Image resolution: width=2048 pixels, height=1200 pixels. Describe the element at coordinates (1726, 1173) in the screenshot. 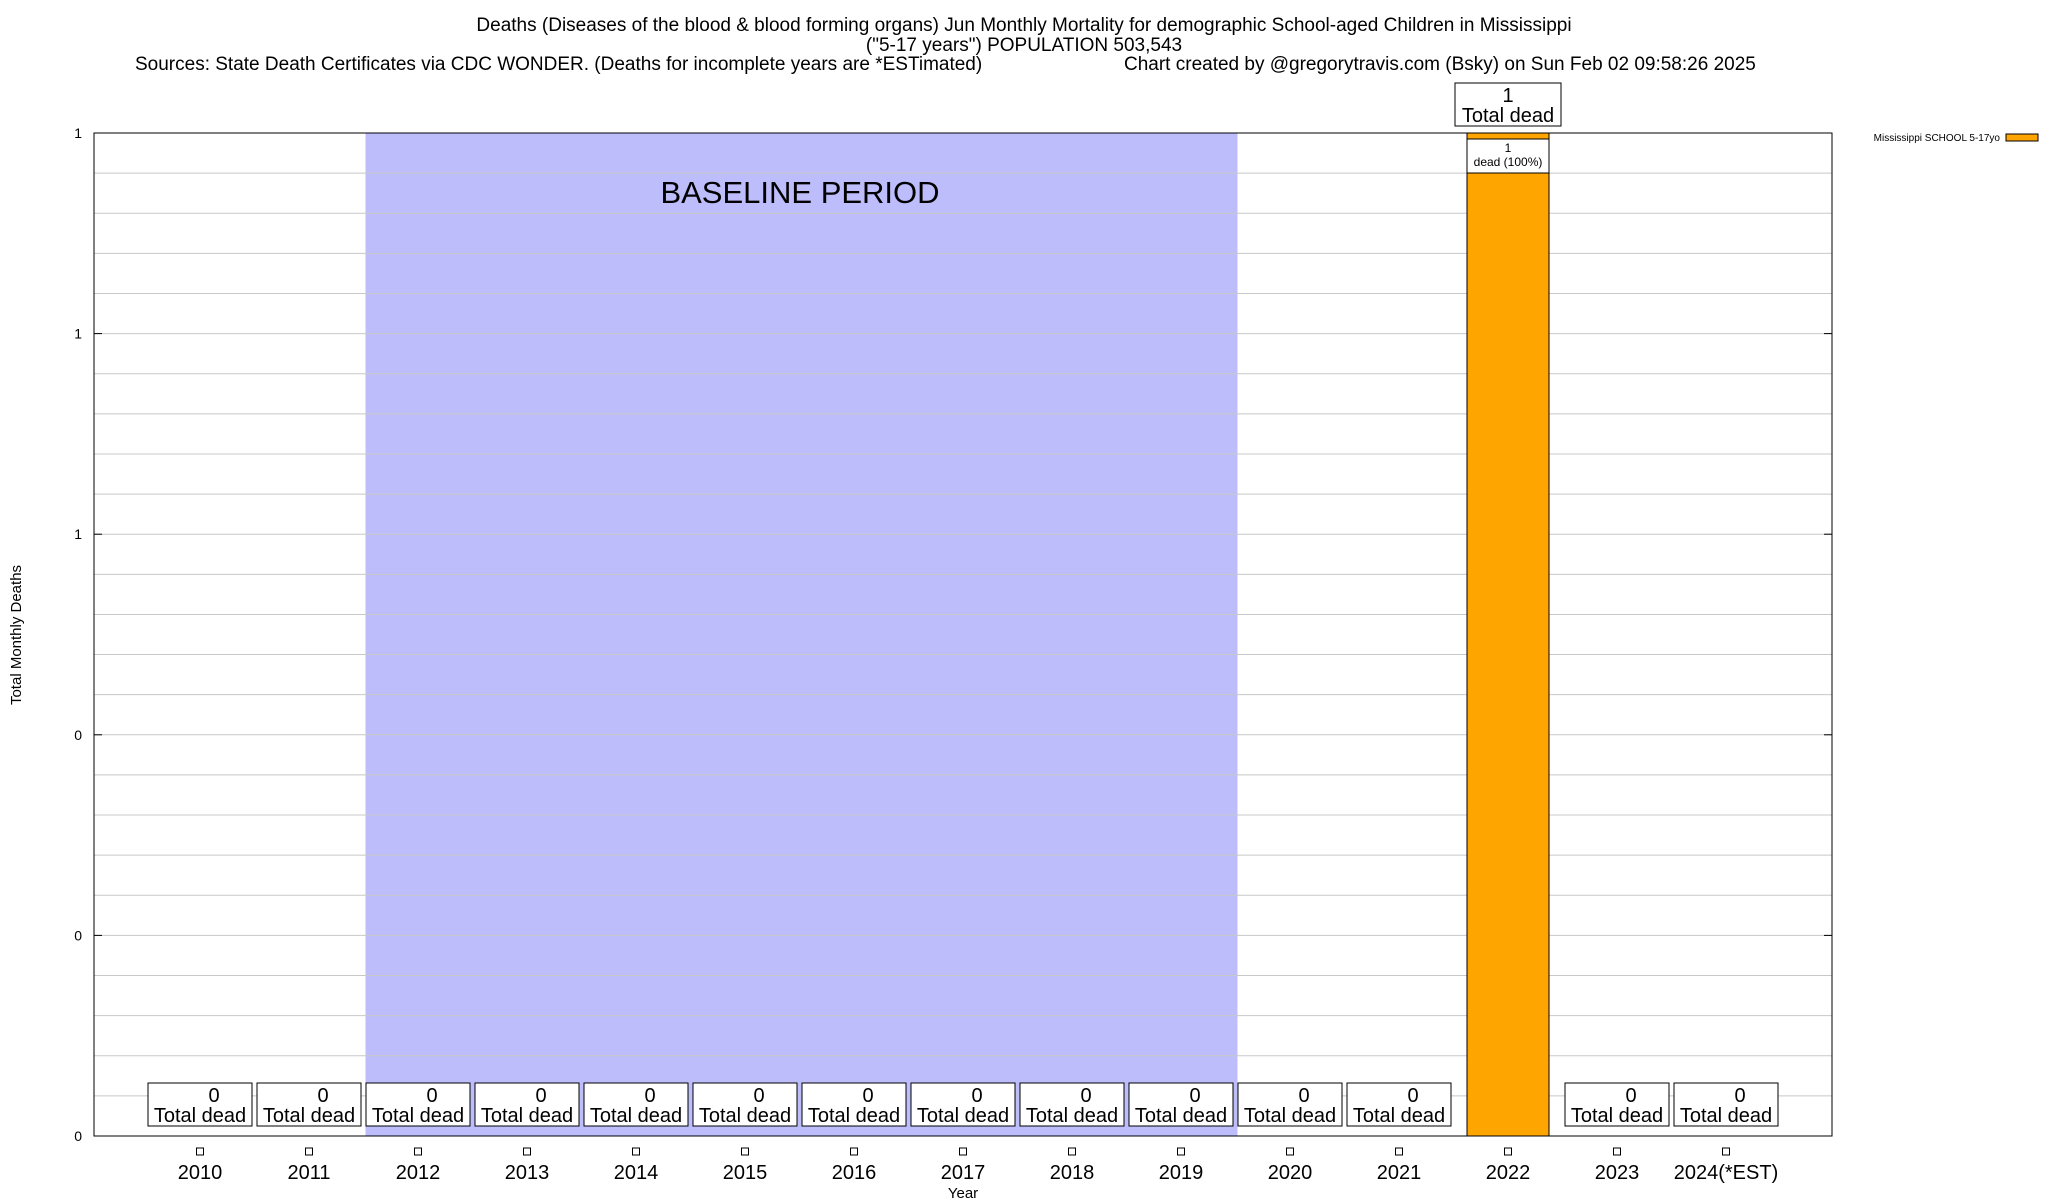

I see `x-tick-label: 2024(*EST)` at that location.